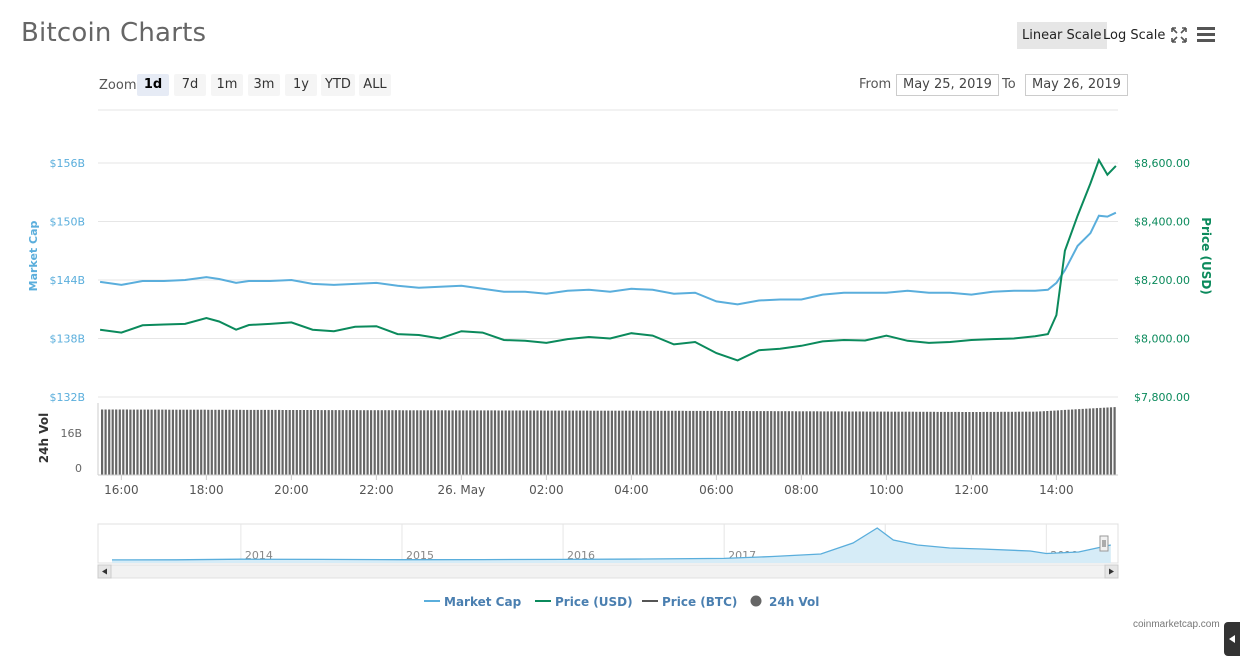 The width and height of the screenshot is (1240, 660). What do you see at coordinates (1076, 85) in the screenshot?
I see `to-date-input: May 26, 2019` at bounding box center [1076, 85].